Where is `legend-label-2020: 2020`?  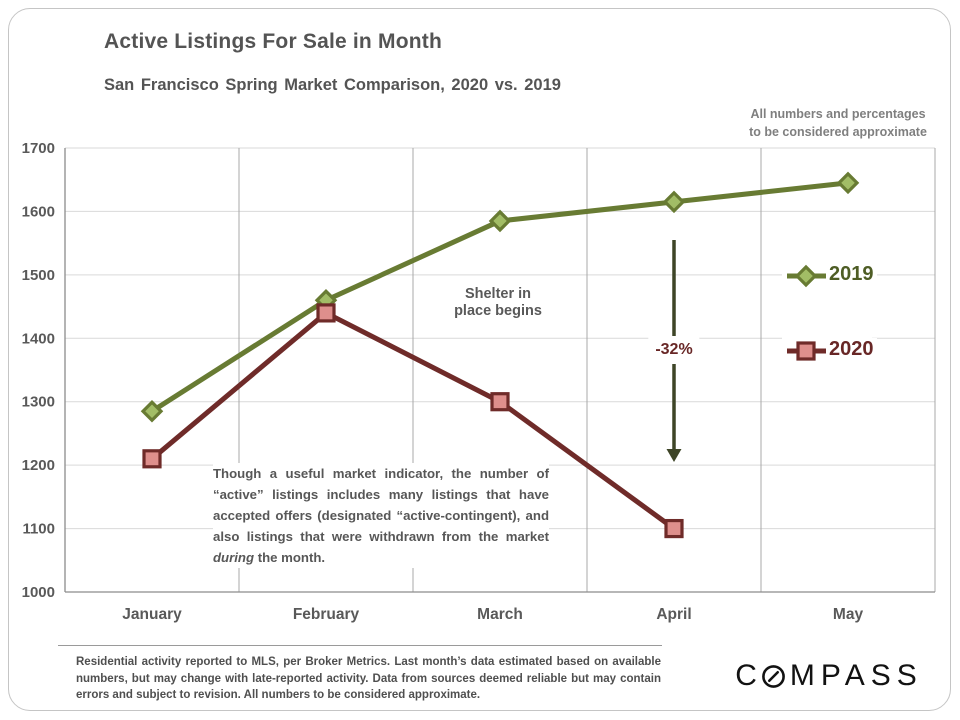 legend-label-2020: 2020 is located at coordinates (851, 349).